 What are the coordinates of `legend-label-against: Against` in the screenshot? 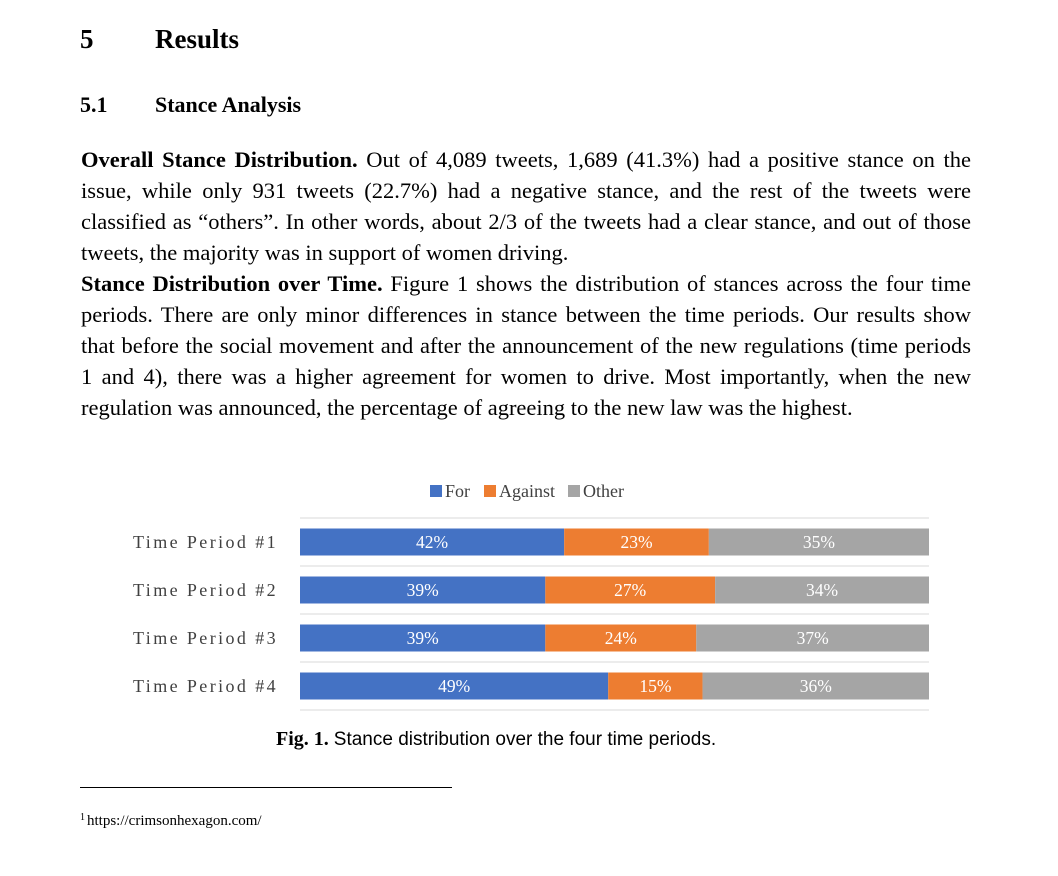 It's located at (527, 491).